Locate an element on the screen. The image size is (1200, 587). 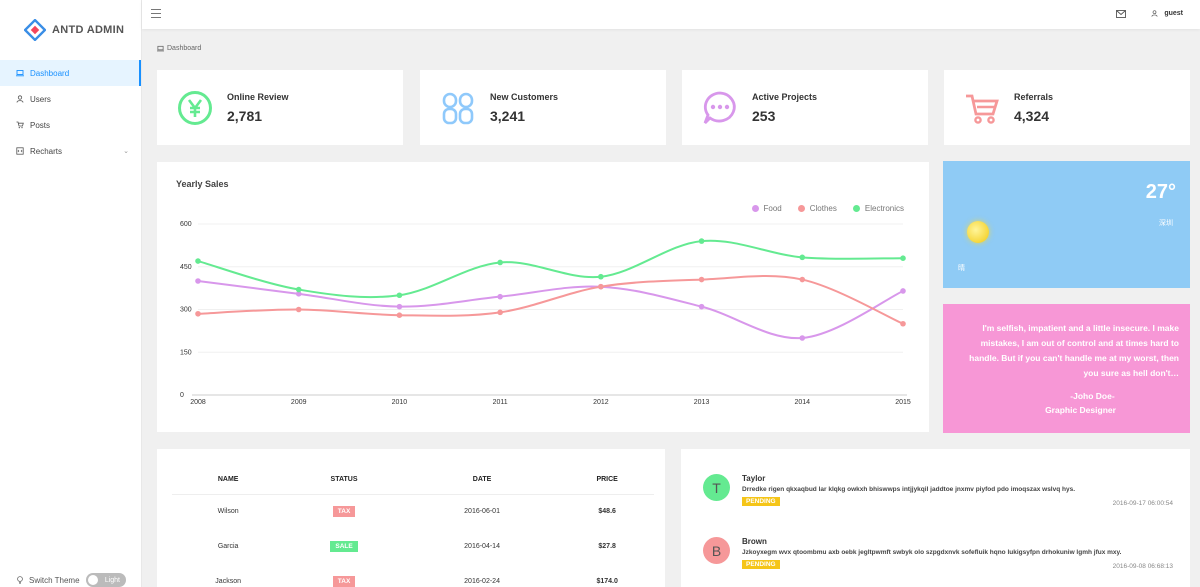
legend-item: Clothes is located at coordinates (817, 208).